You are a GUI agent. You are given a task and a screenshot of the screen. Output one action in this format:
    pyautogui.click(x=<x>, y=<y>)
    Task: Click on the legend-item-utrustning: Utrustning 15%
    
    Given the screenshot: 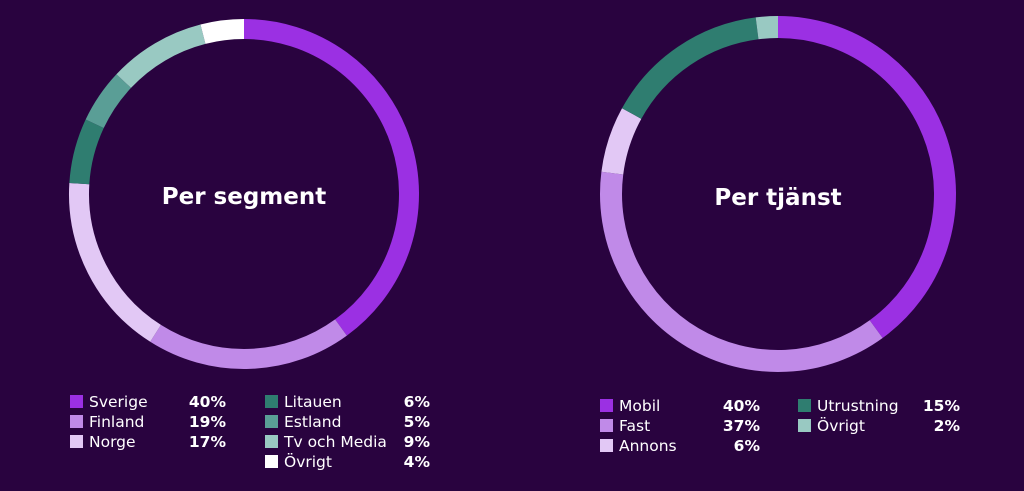 What is the action you would take?
    pyautogui.click(x=879, y=406)
    